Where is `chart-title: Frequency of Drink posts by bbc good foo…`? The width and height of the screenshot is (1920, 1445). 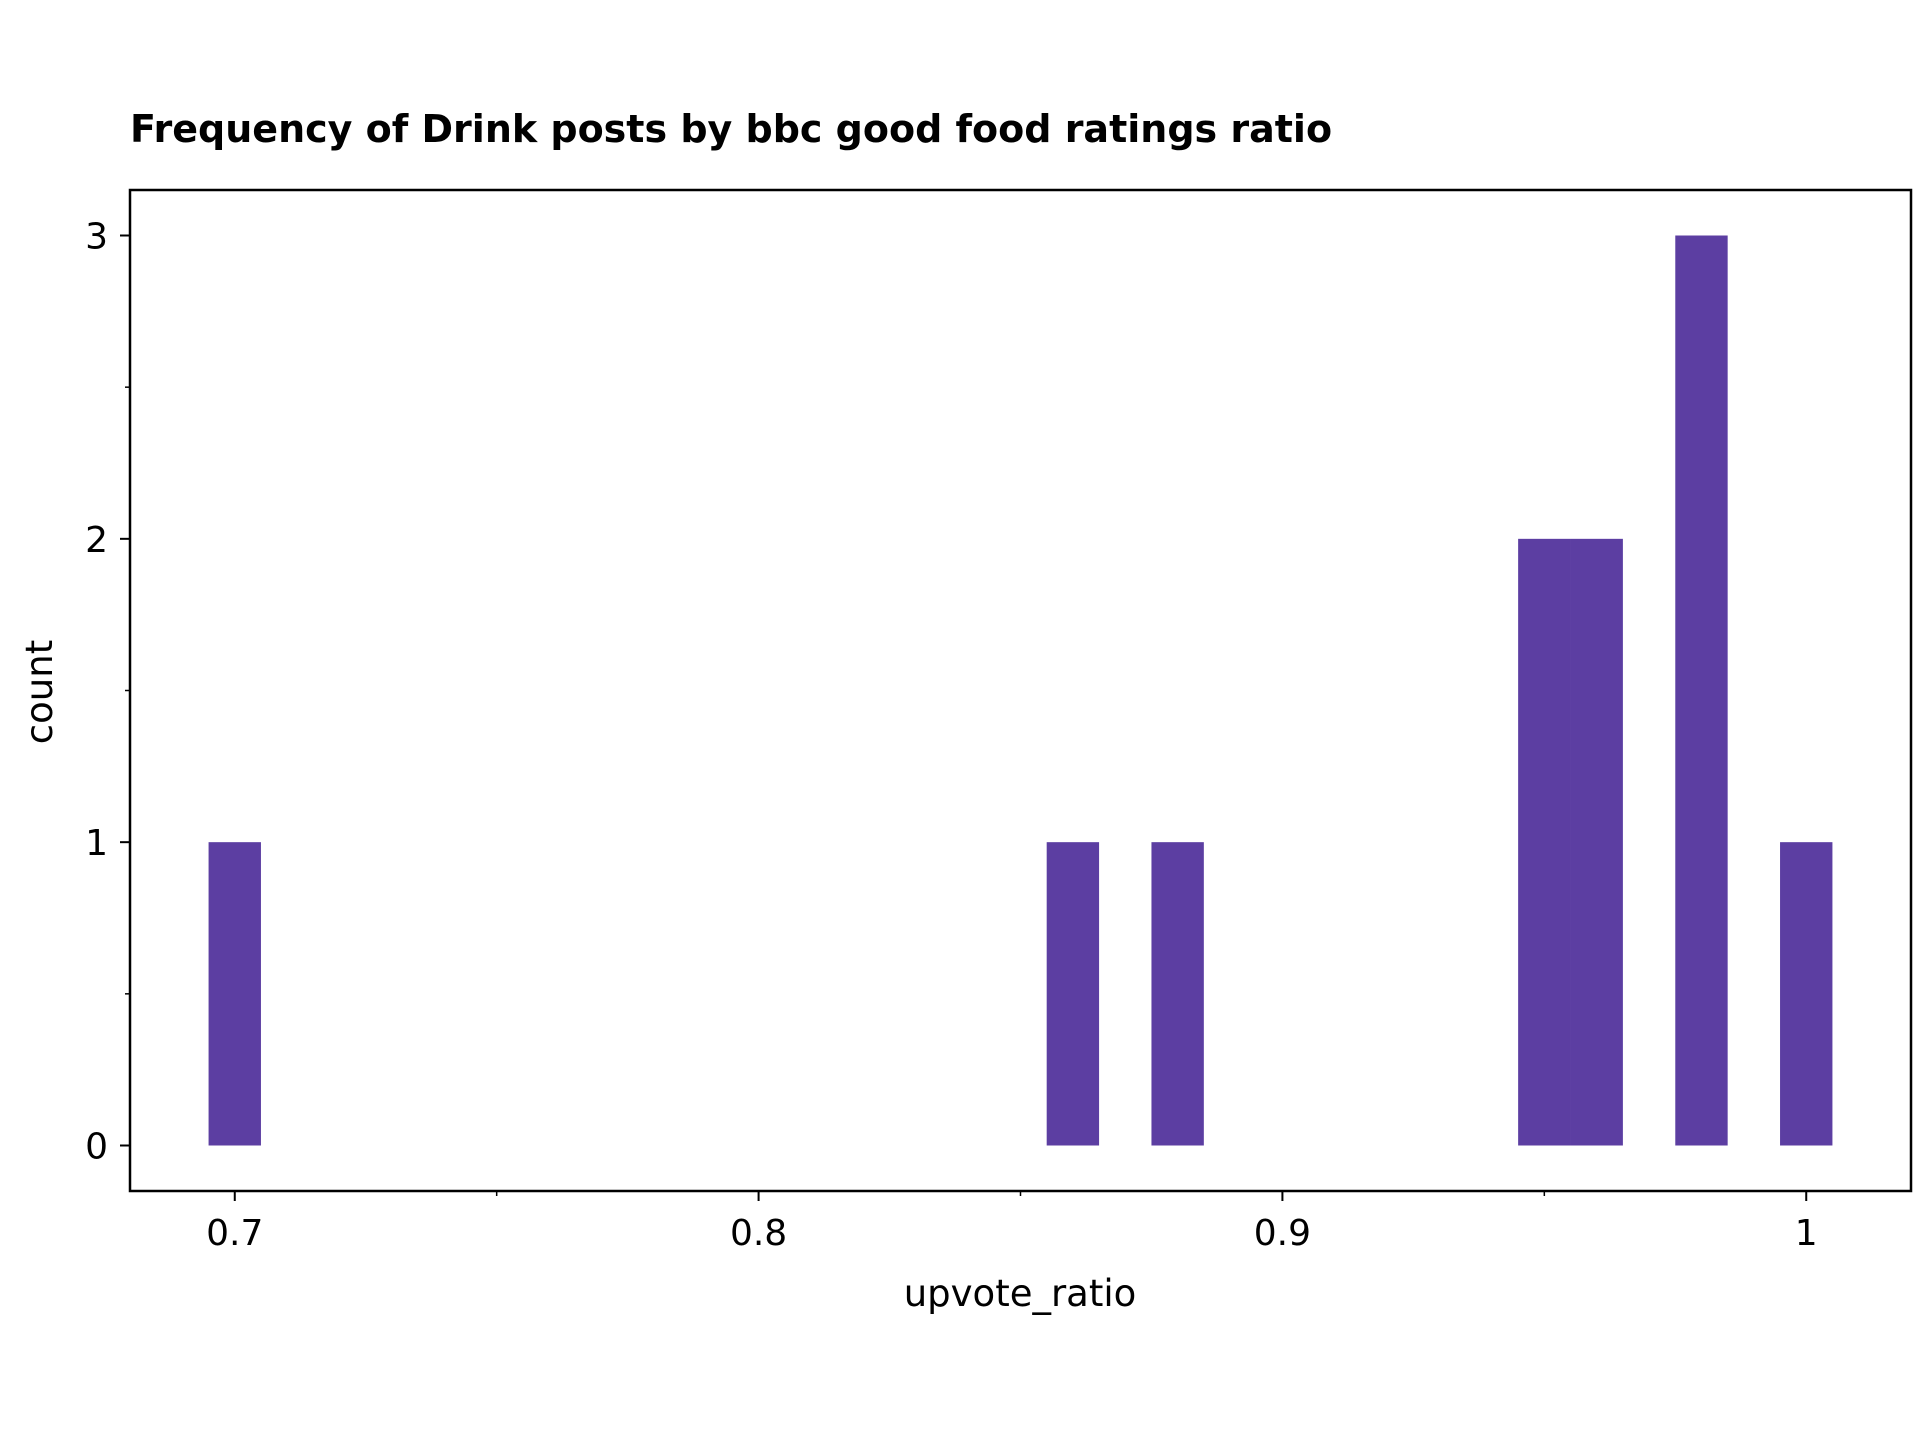 chart-title: Frequency of Drink posts by bbc good foo… is located at coordinates (731, 129).